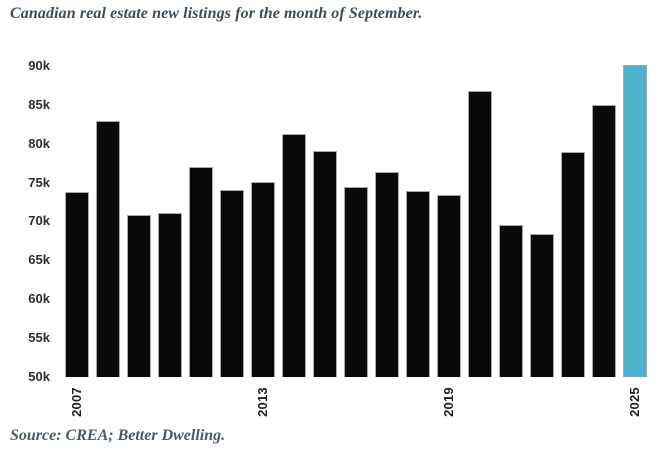  Describe the element at coordinates (39, 259) in the screenshot. I see `y-tick-label-65k: 65k` at that location.